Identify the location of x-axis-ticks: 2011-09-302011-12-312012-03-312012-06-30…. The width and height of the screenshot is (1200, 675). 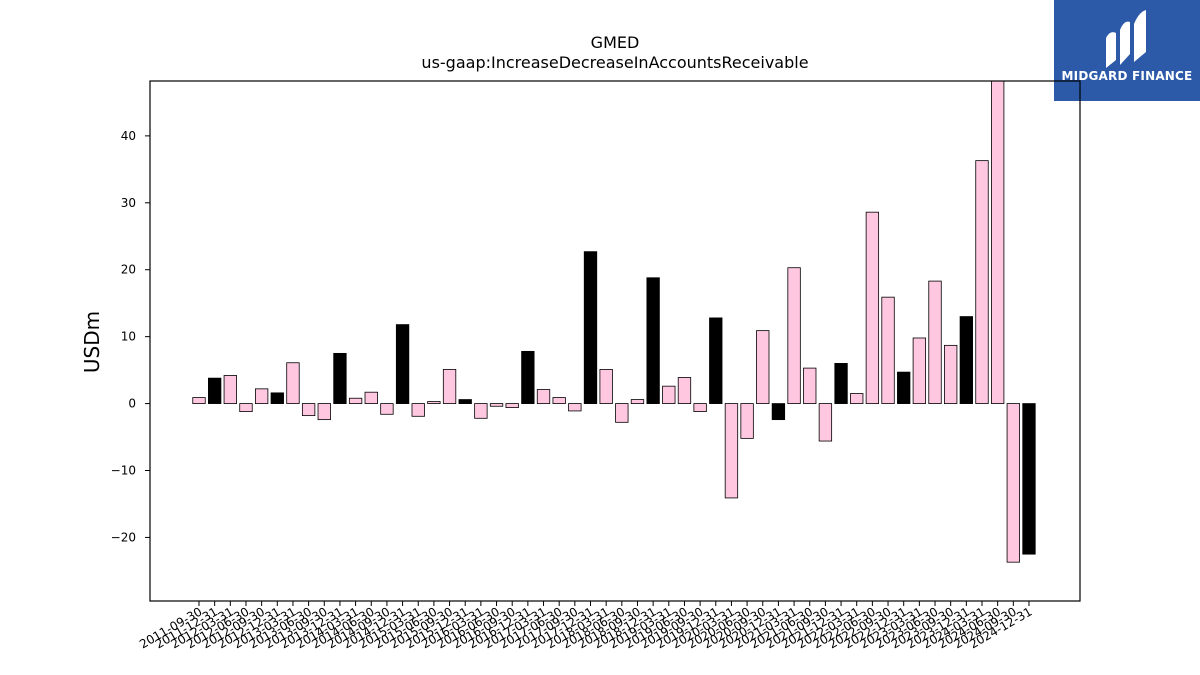
(585, 626).